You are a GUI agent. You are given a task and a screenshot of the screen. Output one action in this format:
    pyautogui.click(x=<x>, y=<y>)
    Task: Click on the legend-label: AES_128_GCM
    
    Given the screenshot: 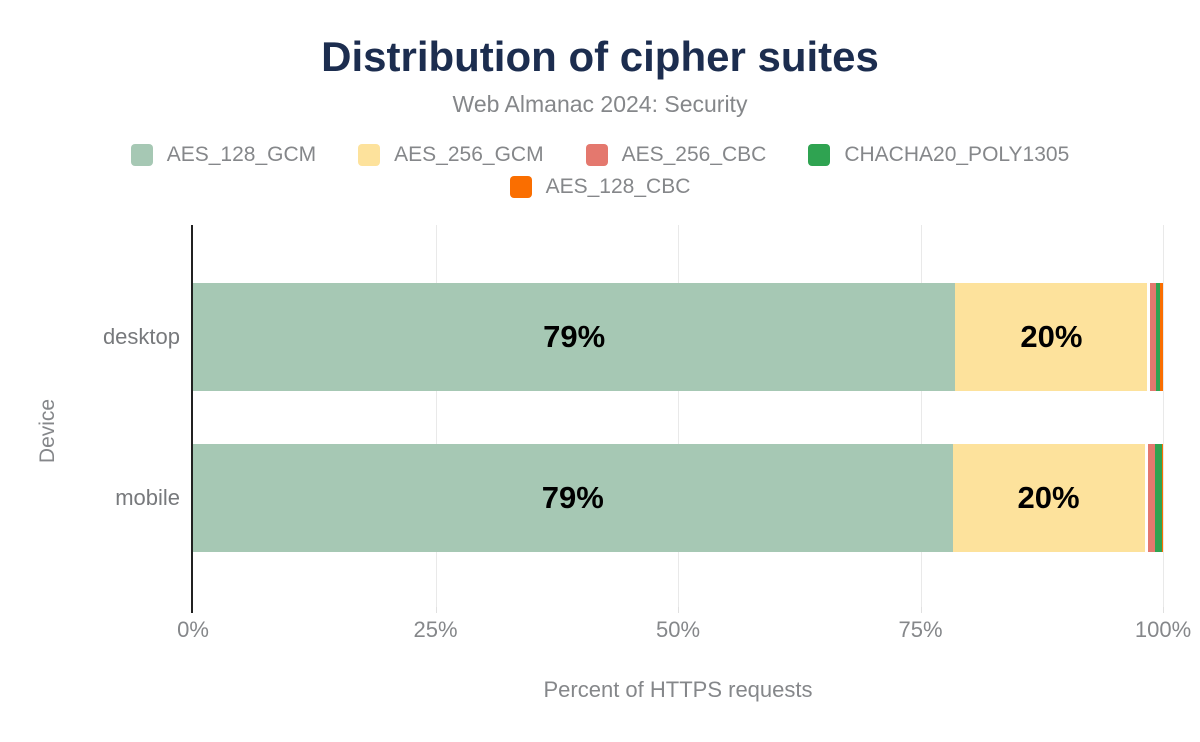 What is the action you would take?
    pyautogui.click(x=241, y=154)
    